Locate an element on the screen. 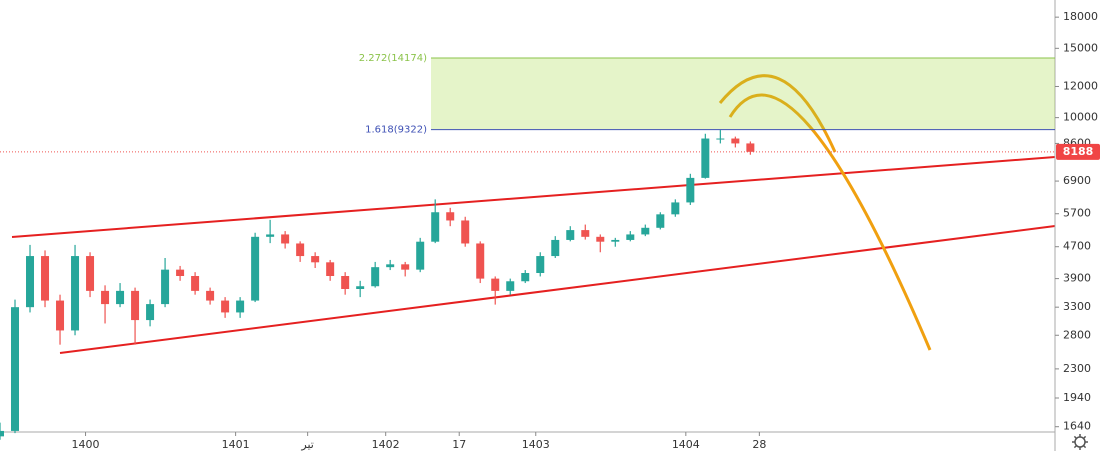 Image resolution: width=1105 pixels, height=451 pixels. y-tick-label: 3900 is located at coordinates (1077, 278).